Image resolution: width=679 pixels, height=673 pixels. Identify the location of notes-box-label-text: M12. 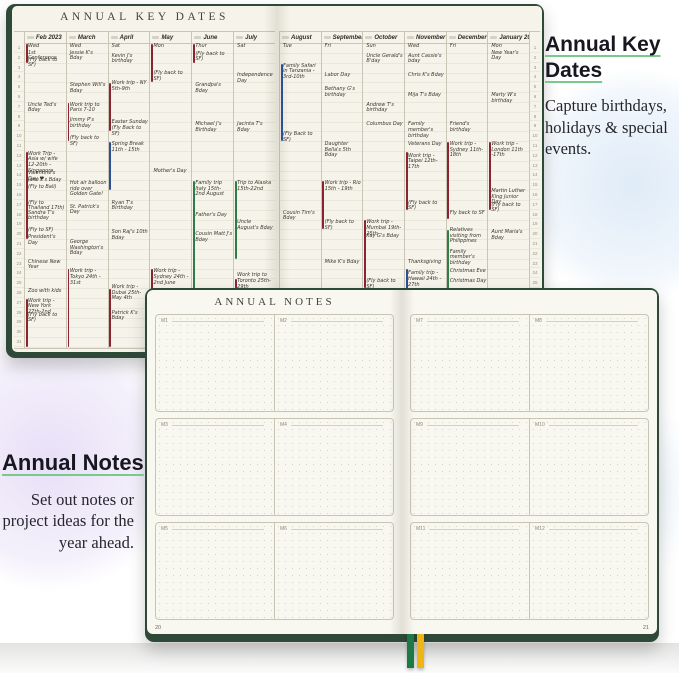
(540, 529).